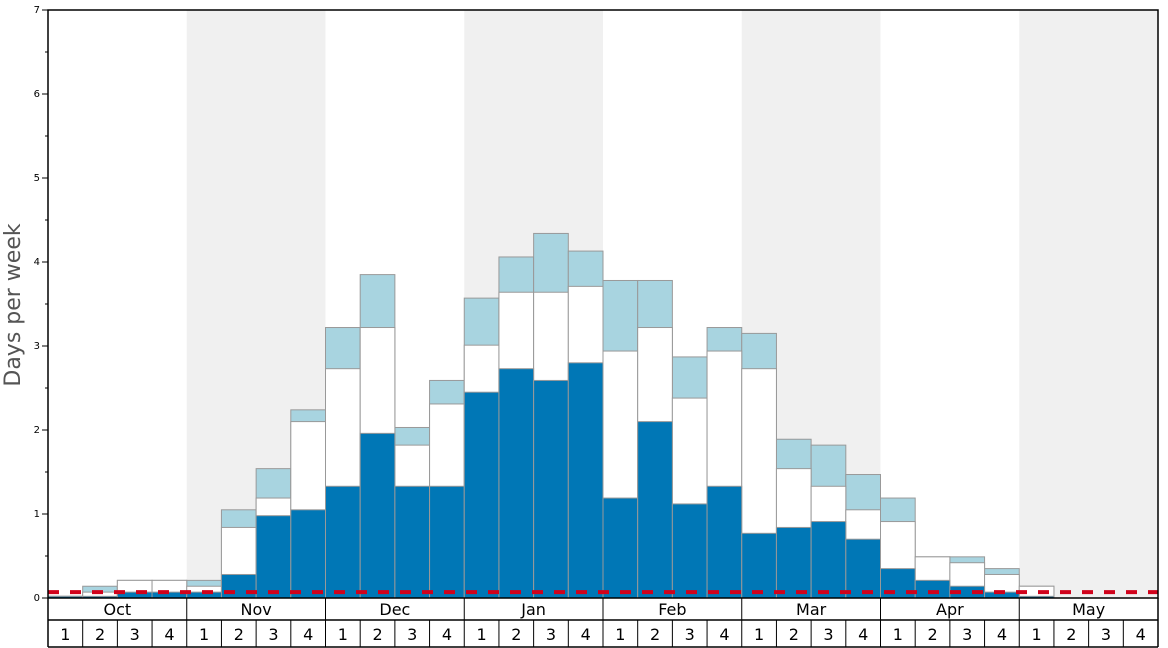 The width and height of the screenshot is (1168, 648). I want to click on month-band-oct, so click(117, 304).